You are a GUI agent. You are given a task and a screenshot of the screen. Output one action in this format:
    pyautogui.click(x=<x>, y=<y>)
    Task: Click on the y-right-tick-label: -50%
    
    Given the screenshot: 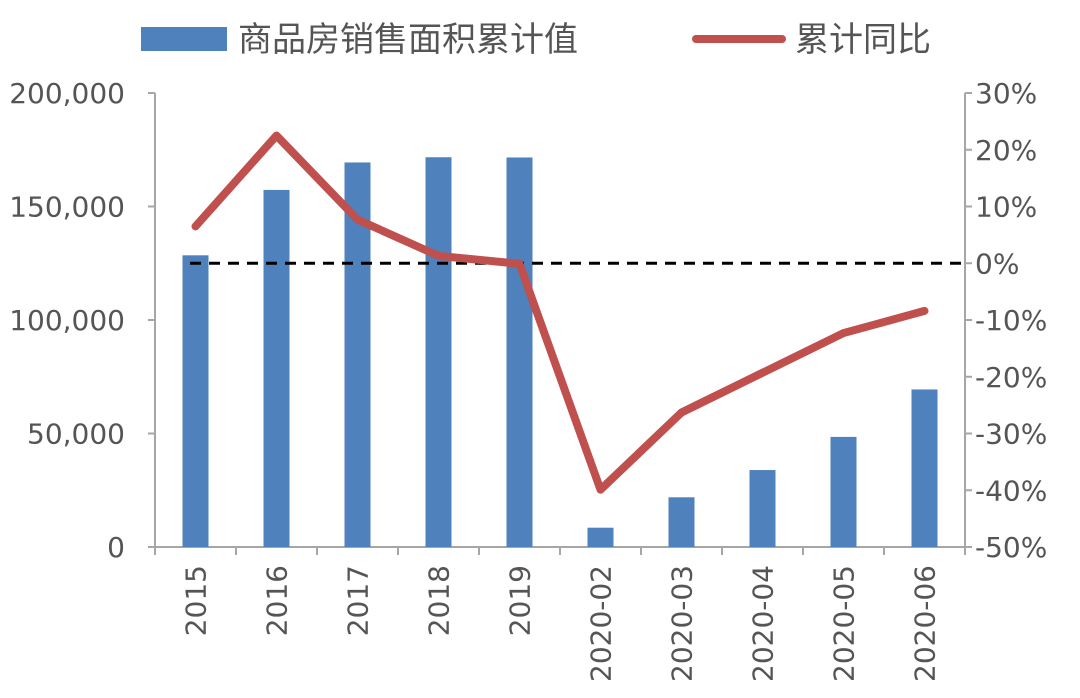 What is the action you would take?
    pyautogui.click(x=1011, y=547)
    